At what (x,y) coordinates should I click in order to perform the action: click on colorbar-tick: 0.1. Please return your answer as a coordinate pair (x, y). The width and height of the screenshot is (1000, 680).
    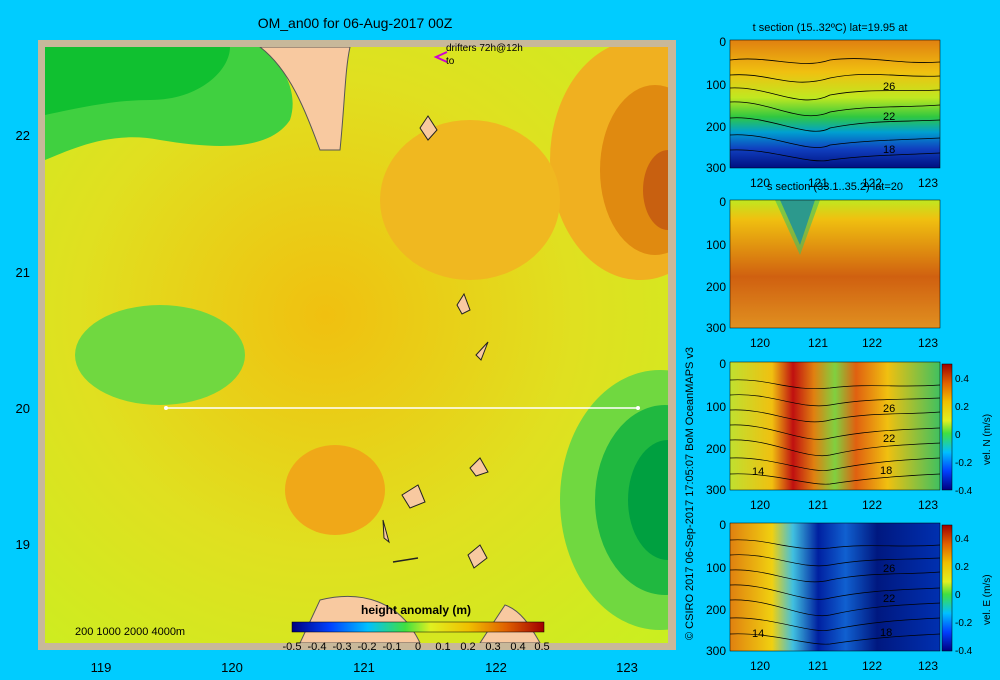
    Looking at the image, I should click on (442, 647).